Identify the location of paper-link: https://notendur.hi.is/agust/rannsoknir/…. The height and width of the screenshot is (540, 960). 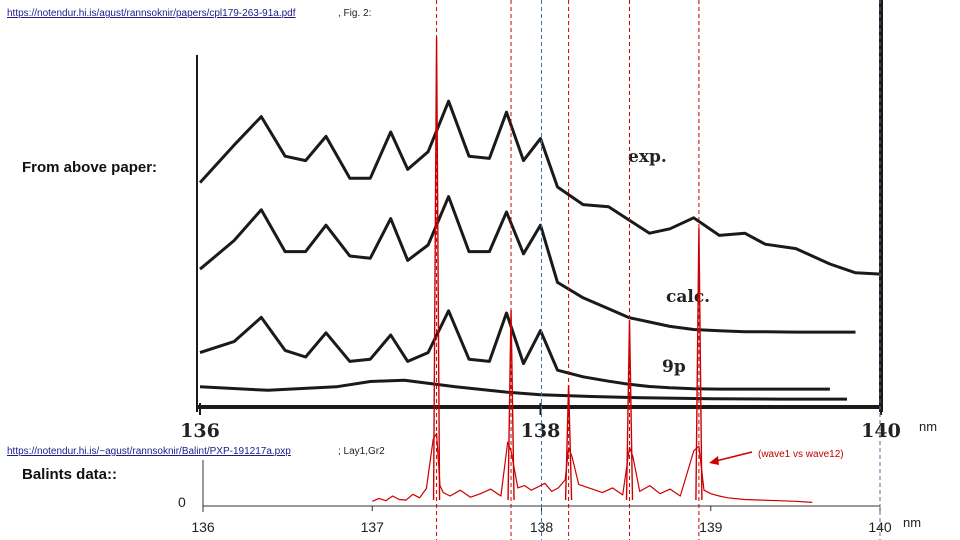
(151, 13).